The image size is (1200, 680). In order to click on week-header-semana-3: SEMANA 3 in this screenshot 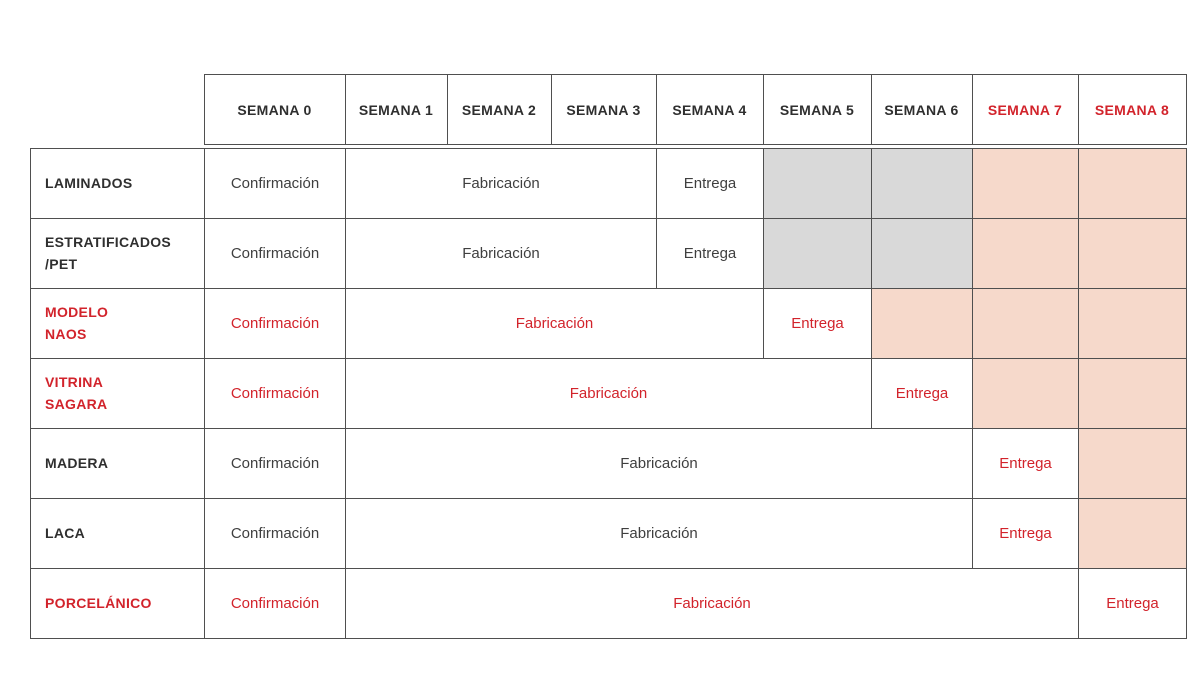, I will do `click(603, 109)`.